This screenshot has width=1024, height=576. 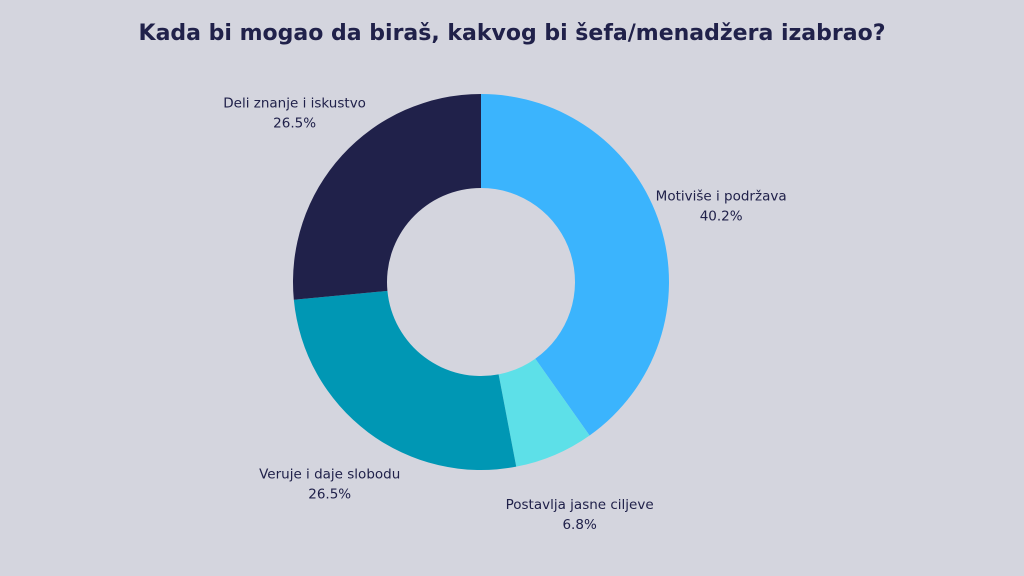 I want to click on slice-label: Motiviše i podržava, so click(x=721, y=197).